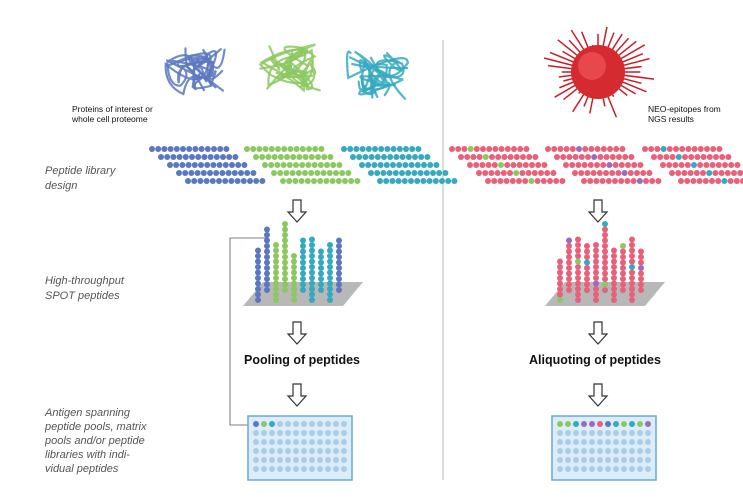  Describe the element at coordinates (95, 427) in the screenshot. I see `side-label: peptide pools, matrix` at that location.